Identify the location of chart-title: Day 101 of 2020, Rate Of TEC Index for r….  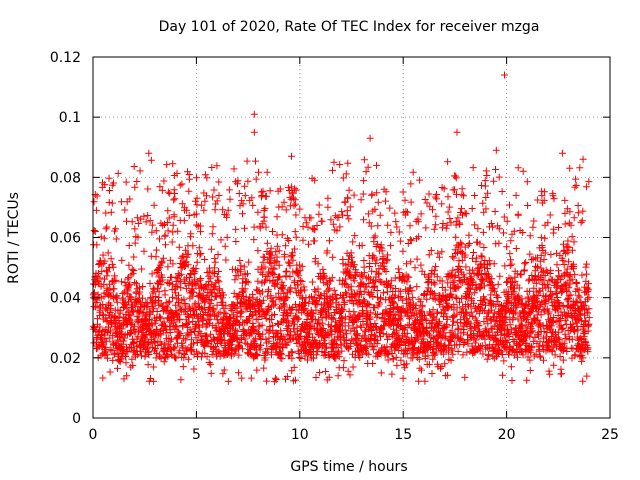
(349, 27).